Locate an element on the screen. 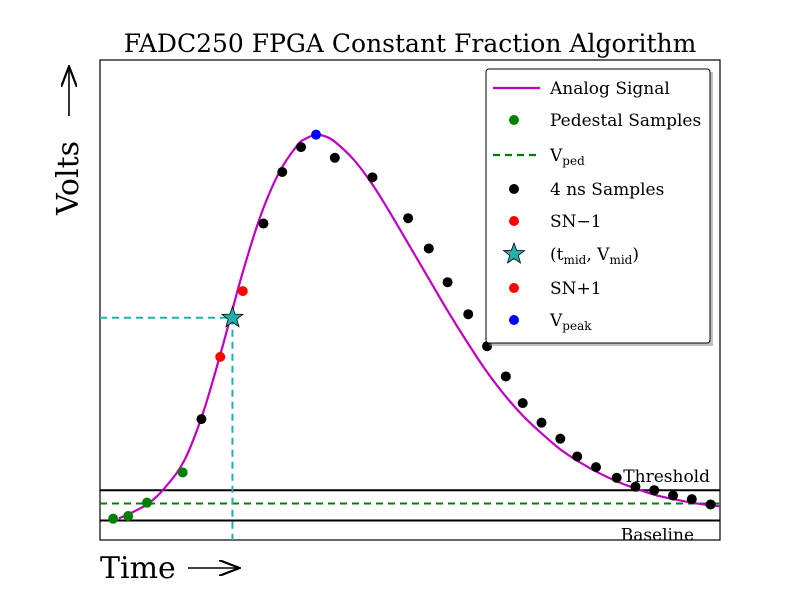 This screenshot has height=600, width=800. sn-plus-1-point is located at coordinates (242, 291).